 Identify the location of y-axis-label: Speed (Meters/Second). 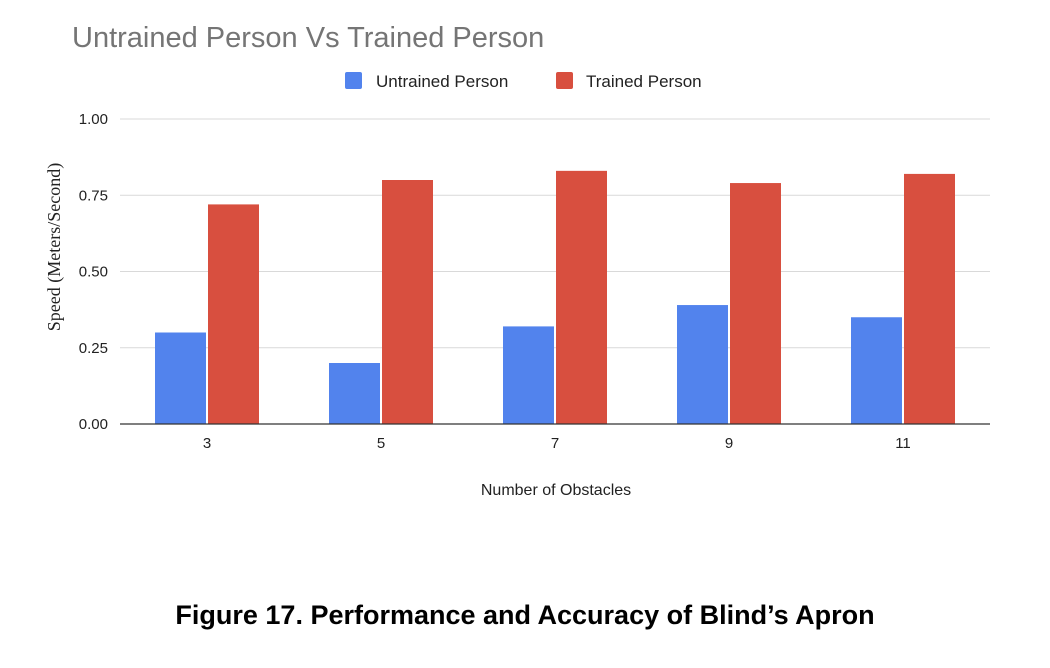
(54, 247).